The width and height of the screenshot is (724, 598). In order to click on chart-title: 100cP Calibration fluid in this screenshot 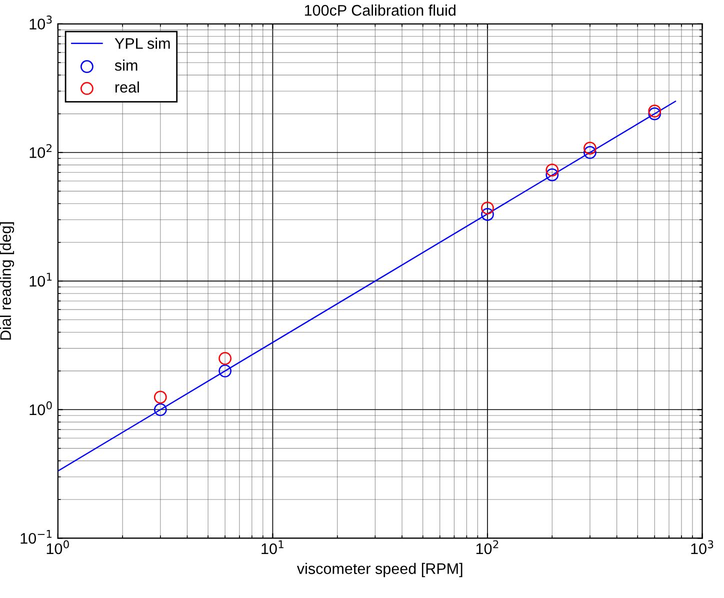, I will do `click(380, 10)`.